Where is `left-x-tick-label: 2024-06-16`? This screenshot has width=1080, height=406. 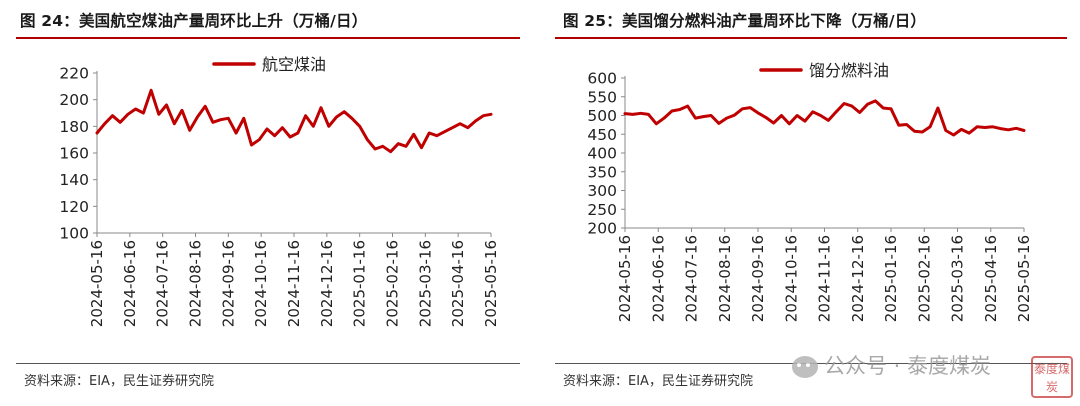 left-x-tick-label: 2024-06-16 is located at coordinates (130, 283).